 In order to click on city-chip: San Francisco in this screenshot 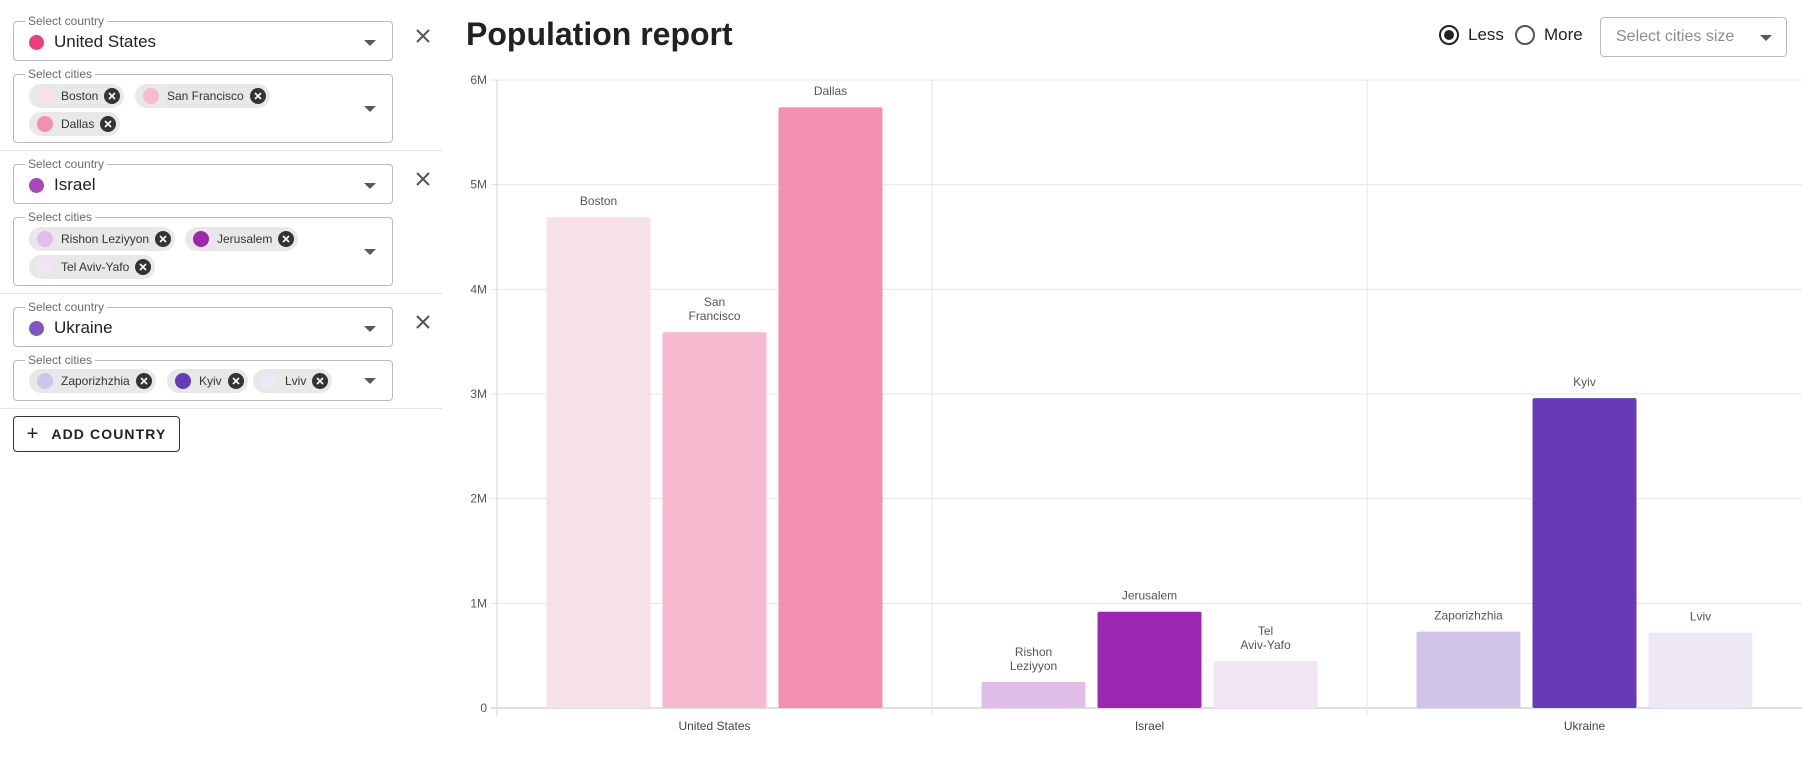, I will do `click(202, 96)`.